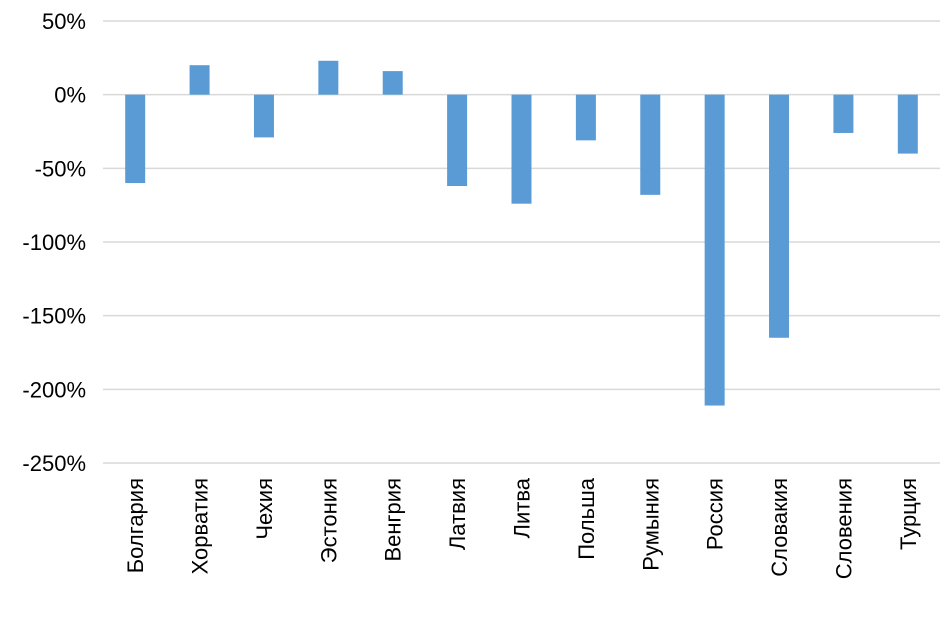 This screenshot has height=620, width=949. I want to click on category-label: Болгария, so click(135, 525).